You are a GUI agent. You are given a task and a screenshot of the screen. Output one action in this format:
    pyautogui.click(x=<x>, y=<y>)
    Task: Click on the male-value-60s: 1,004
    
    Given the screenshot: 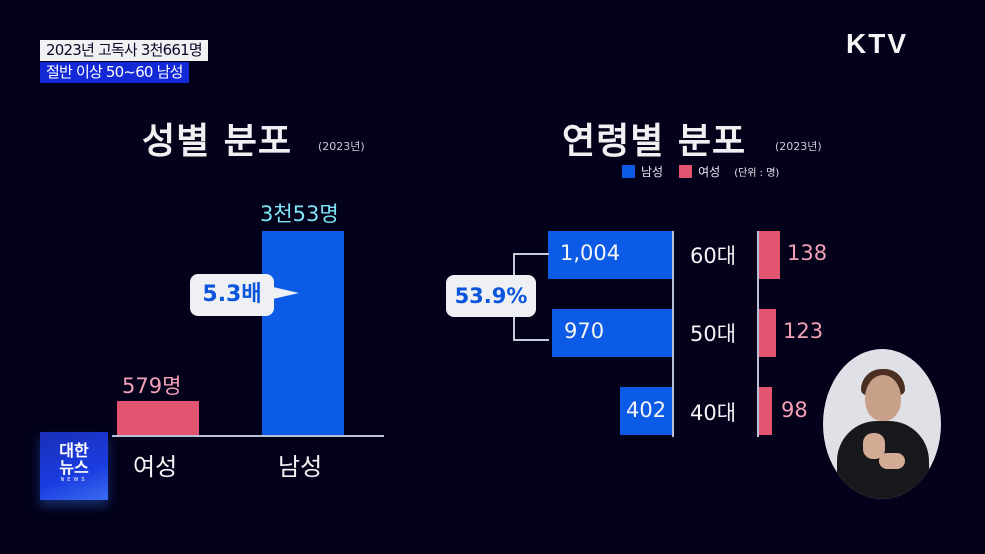 What is the action you would take?
    pyautogui.click(x=590, y=253)
    